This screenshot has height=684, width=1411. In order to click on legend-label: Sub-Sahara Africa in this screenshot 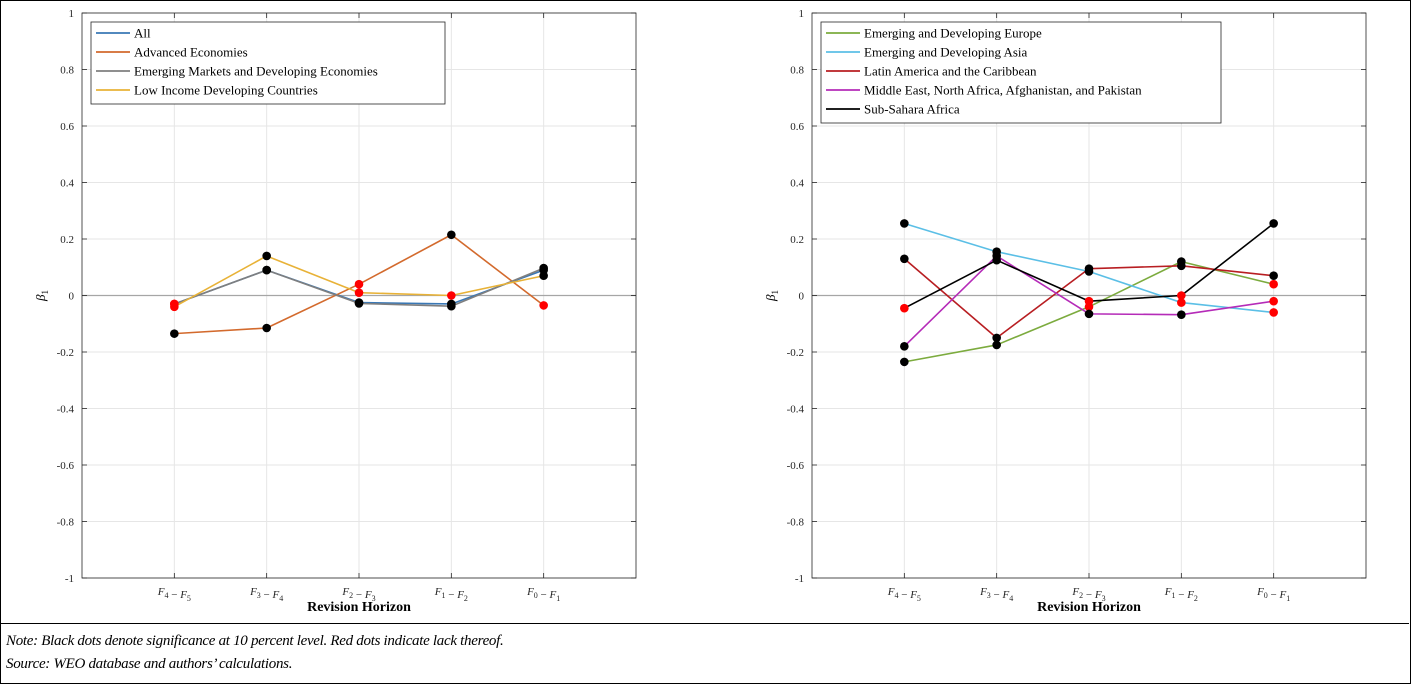, I will do `click(912, 109)`.